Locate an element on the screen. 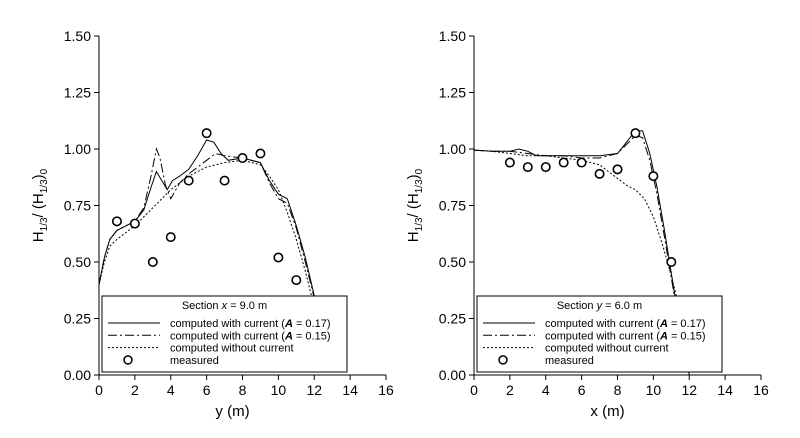 This screenshot has height=438, width=800. x-tick-label: 14 is located at coordinates (725, 390).